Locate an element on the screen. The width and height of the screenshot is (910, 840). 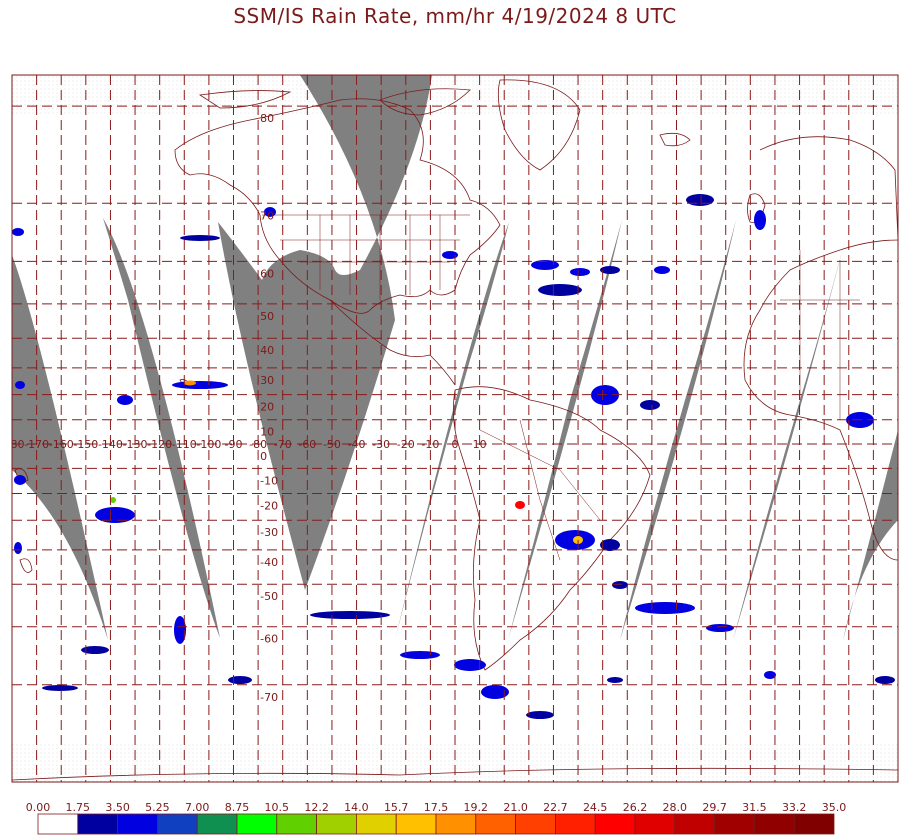
longitude-label: -20 is located at coordinates (406, 444).